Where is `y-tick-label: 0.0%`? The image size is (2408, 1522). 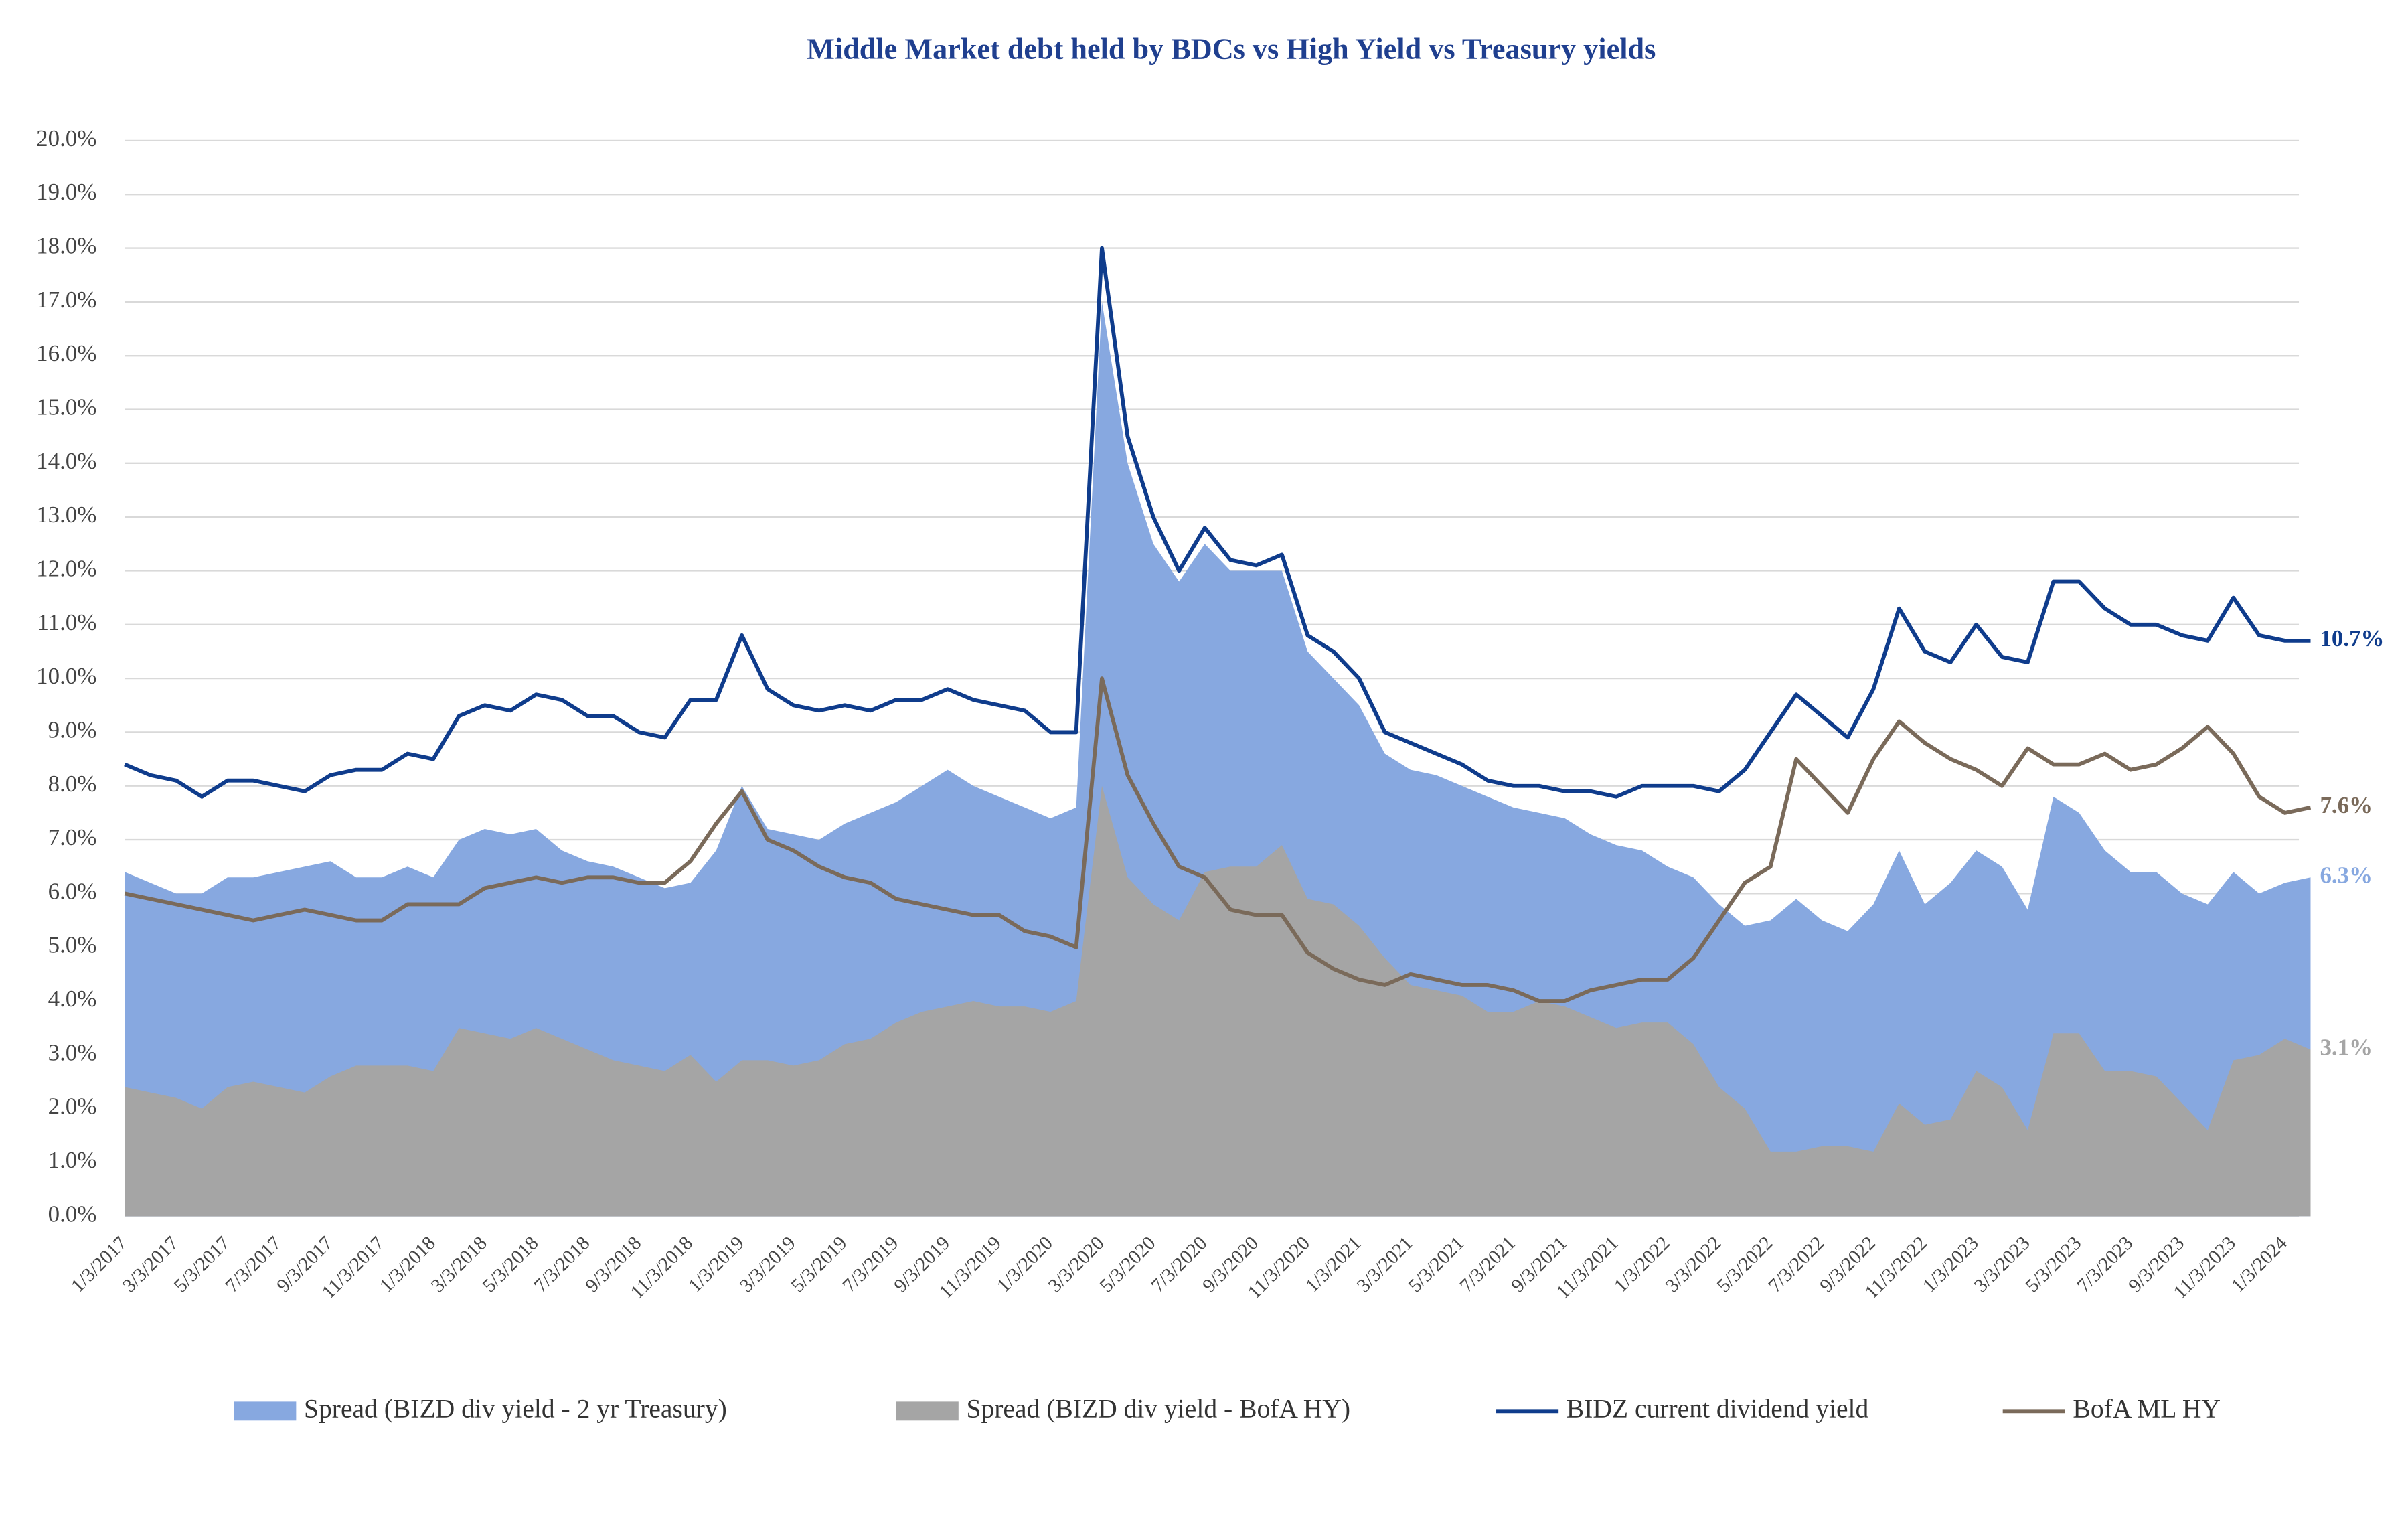 y-tick-label: 0.0% is located at coordinates (72, 1214).